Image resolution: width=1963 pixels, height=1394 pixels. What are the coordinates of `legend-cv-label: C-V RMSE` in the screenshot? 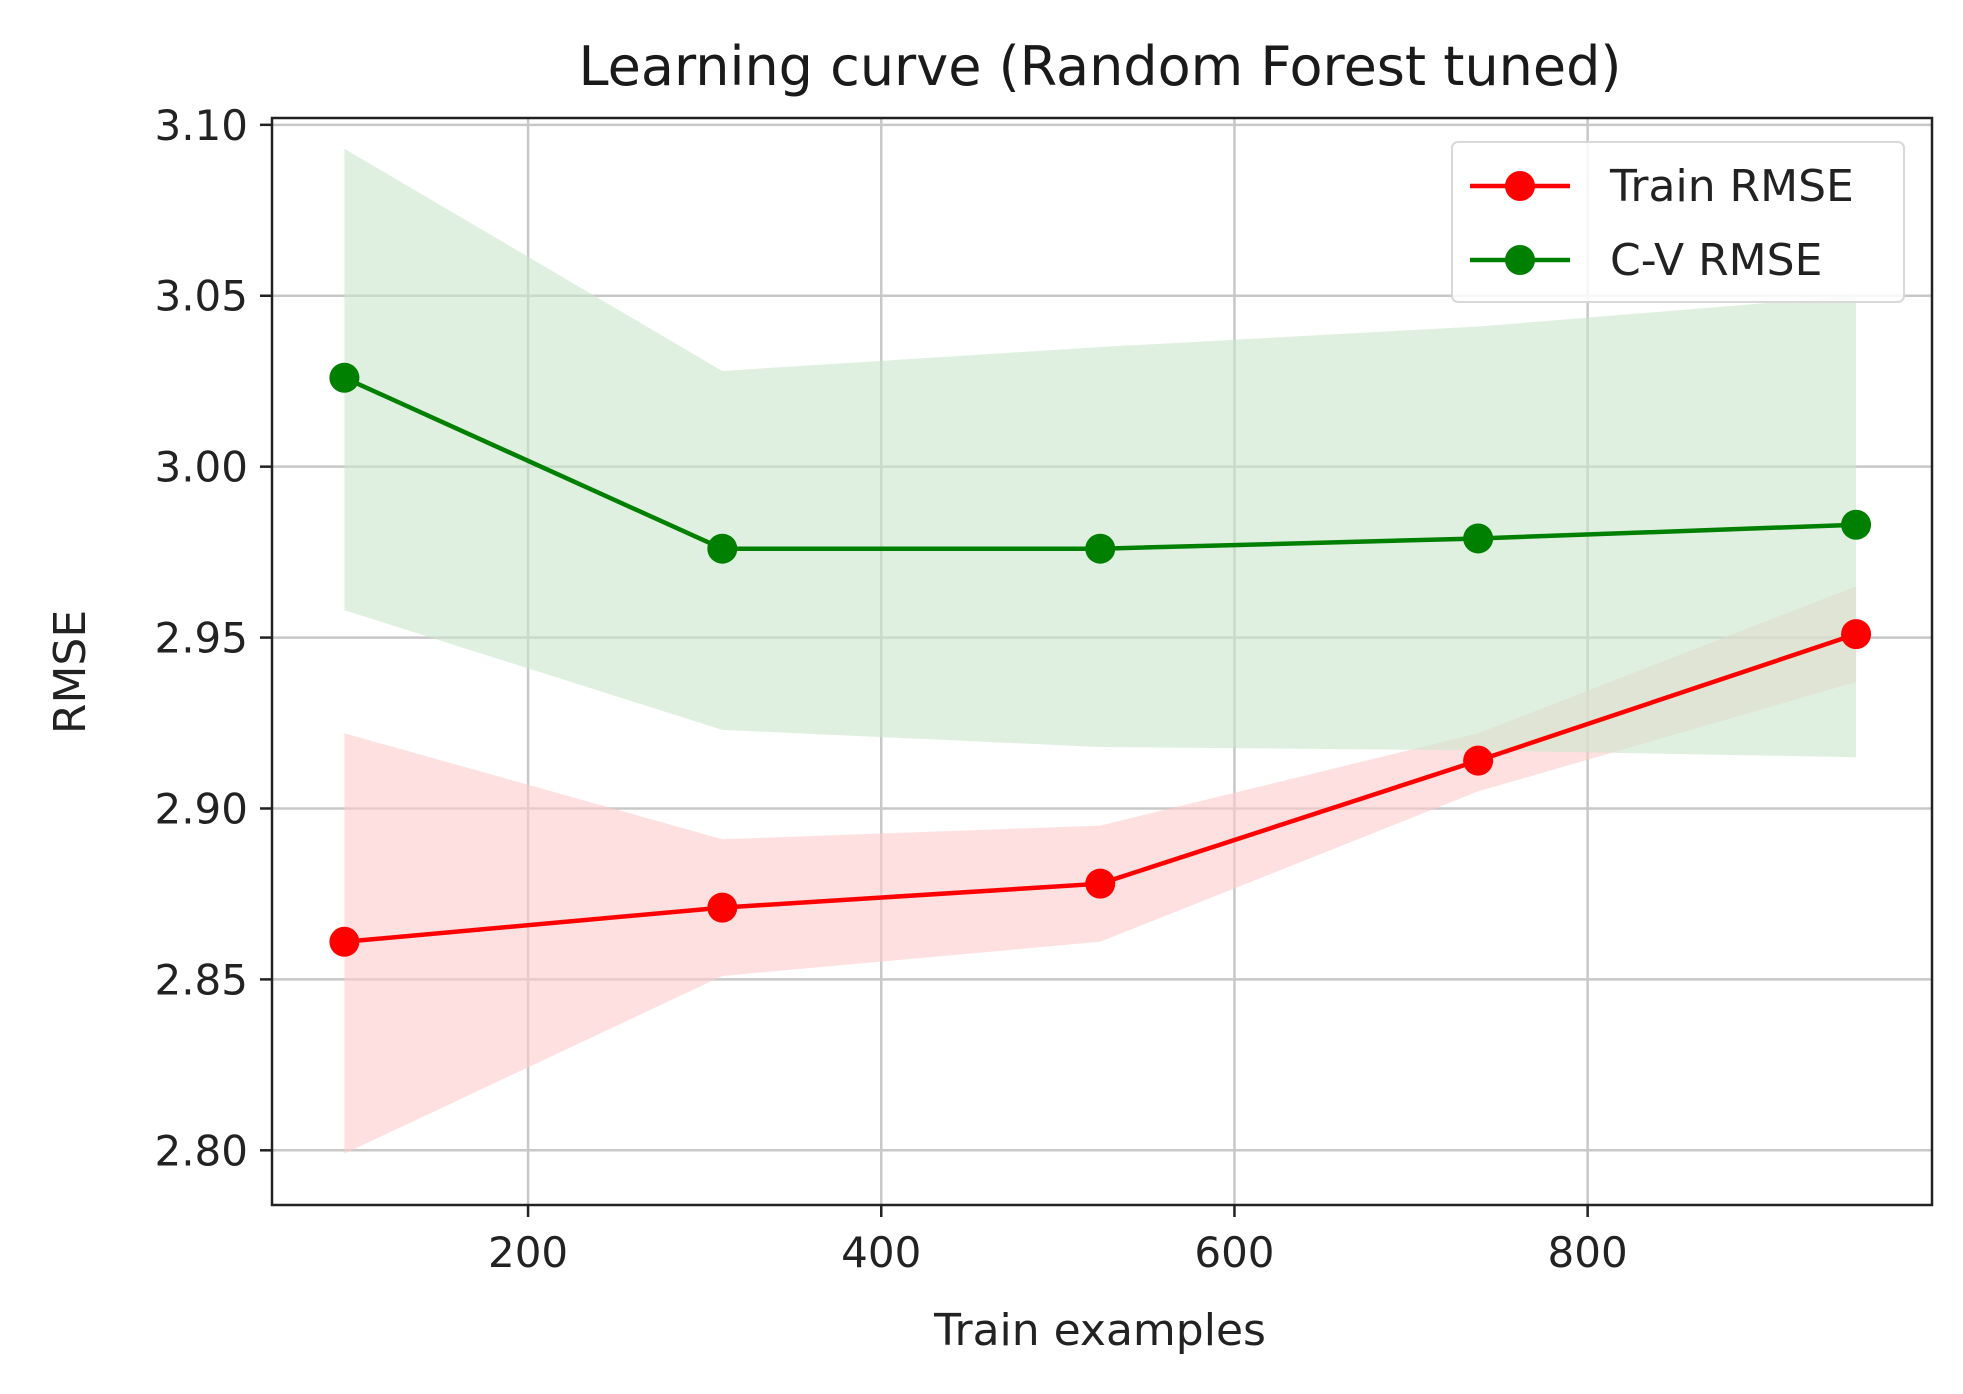 It's located at (1716, 260).